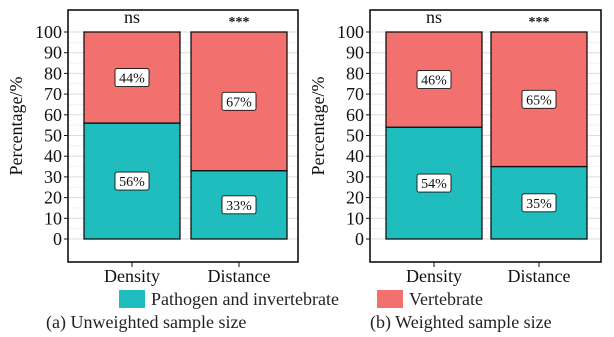  Describe the element at coordinates (132, 17) in the screenshot. I see `significance-0-0: ns` at that location.